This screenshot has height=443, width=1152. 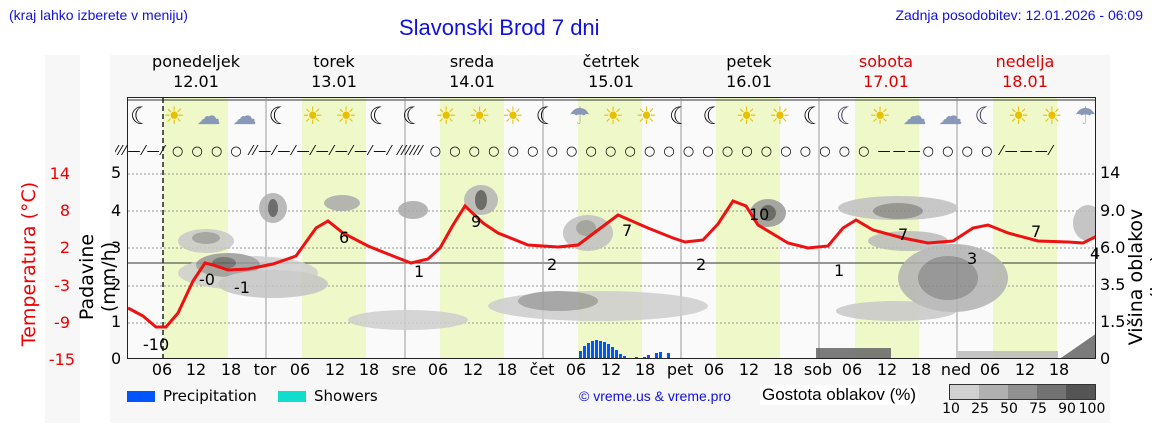 I want to click on day-name: petek, so click(x=749, y=61).